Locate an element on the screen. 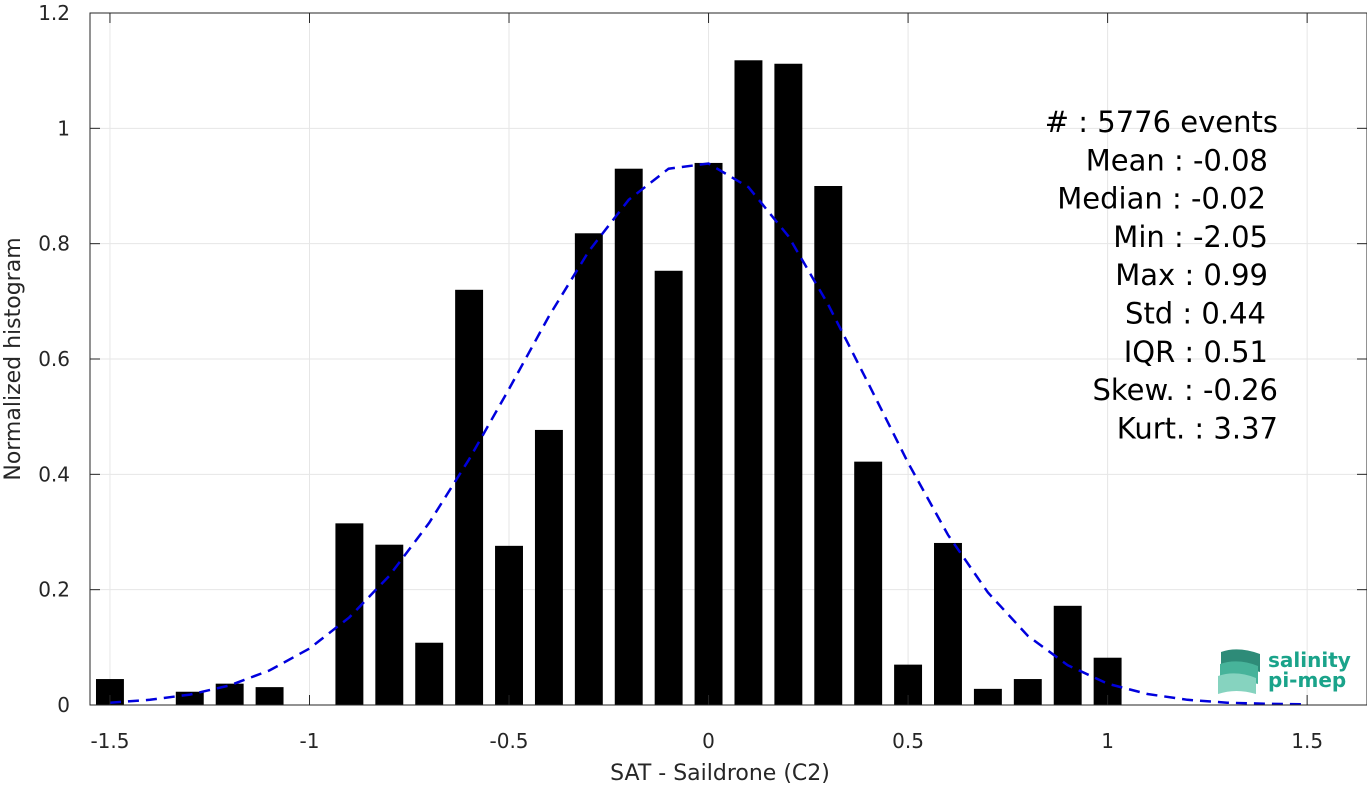 This screenshot has height=785, width=1367. logo-line1: salinity is located at coordinates (1309, 660).